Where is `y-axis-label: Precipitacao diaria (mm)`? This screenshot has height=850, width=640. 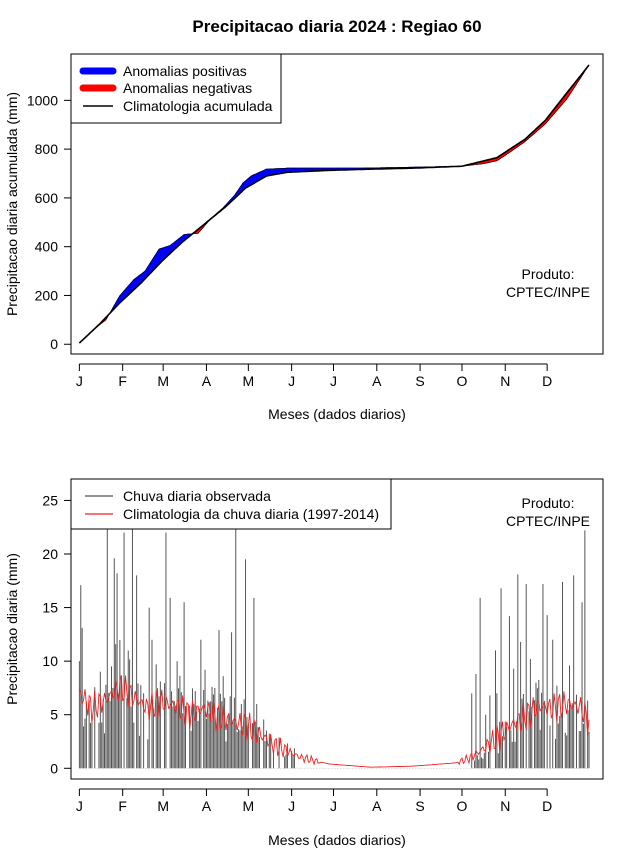 y-axis-label: Precipitacao diaria (mm) is located at coordinates (12, 629).